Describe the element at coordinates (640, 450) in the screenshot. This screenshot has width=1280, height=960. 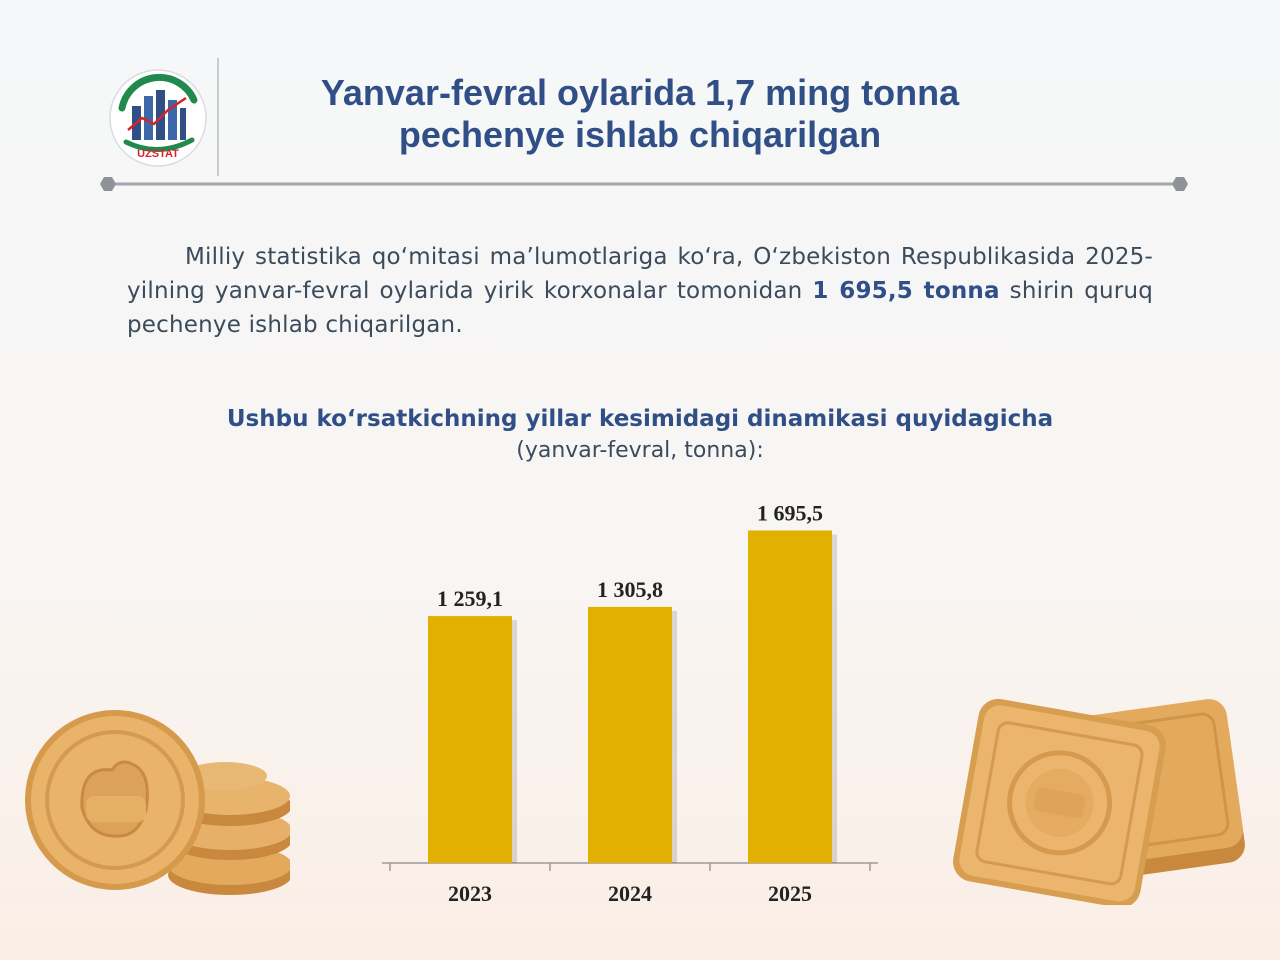
I see `chart-subtitle: (yanvar-fevral, tonna):` at that location.